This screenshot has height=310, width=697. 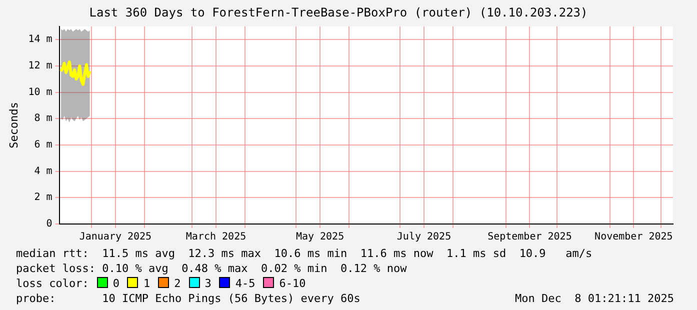 What do you see at coordinates (188, 298) in the screenshot?
I see `text: probe: 10 ICMP Echo Pings (56 Bytes) every 60s` at bounding box center [188, 298].